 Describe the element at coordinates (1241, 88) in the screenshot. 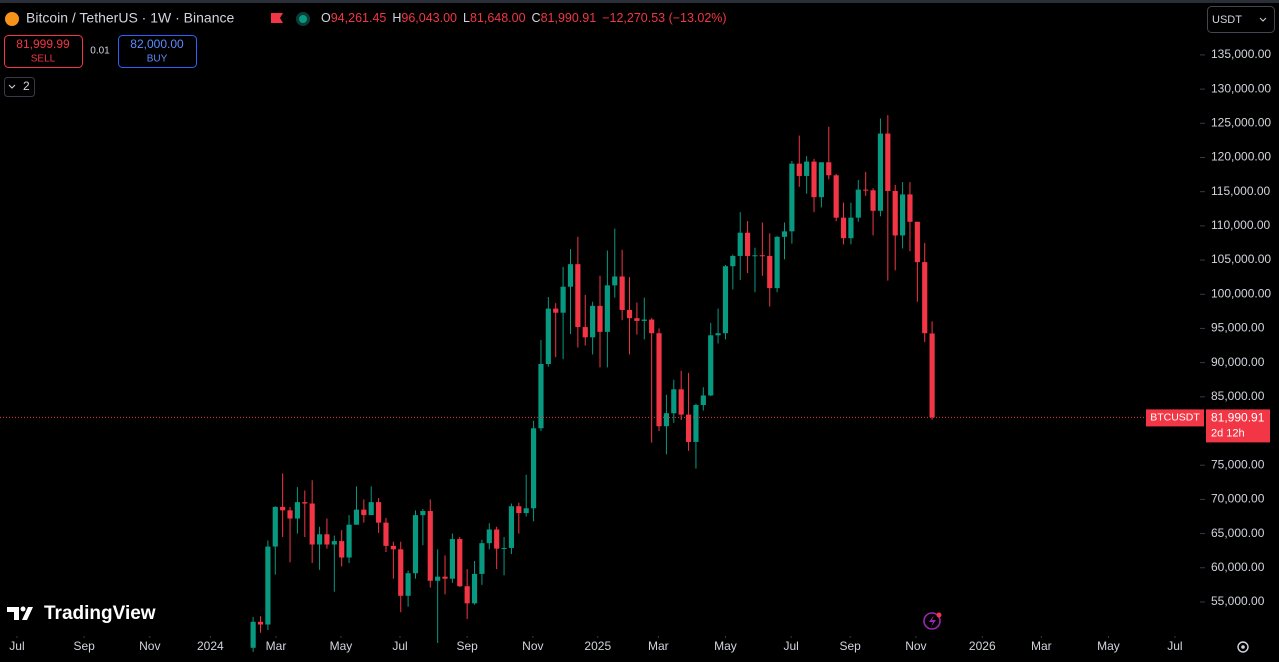

I see `y-tick-label: 130,000.00` at that location.